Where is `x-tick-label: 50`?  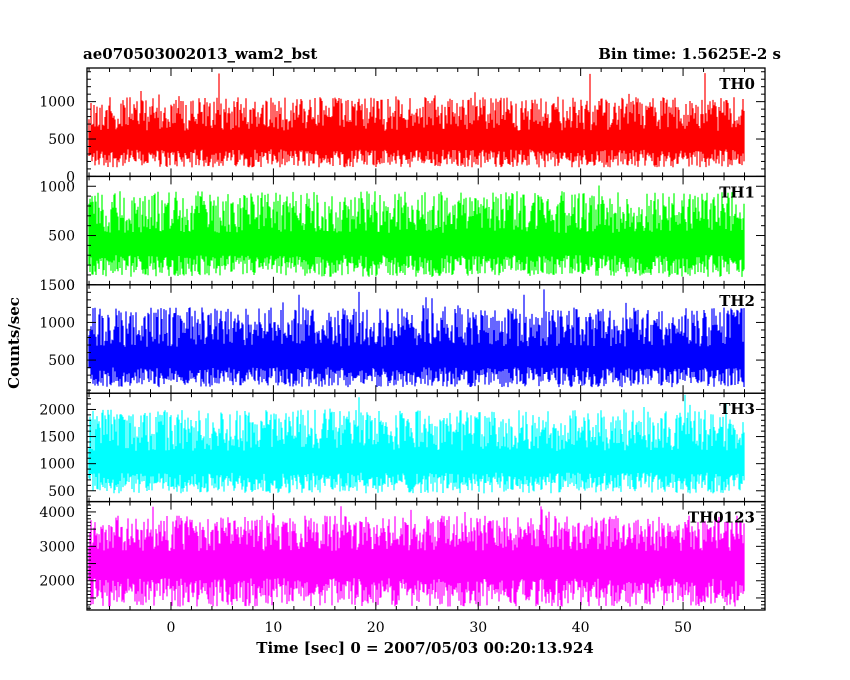 x-tick-label: 50 is located at coordinates (683, 628).